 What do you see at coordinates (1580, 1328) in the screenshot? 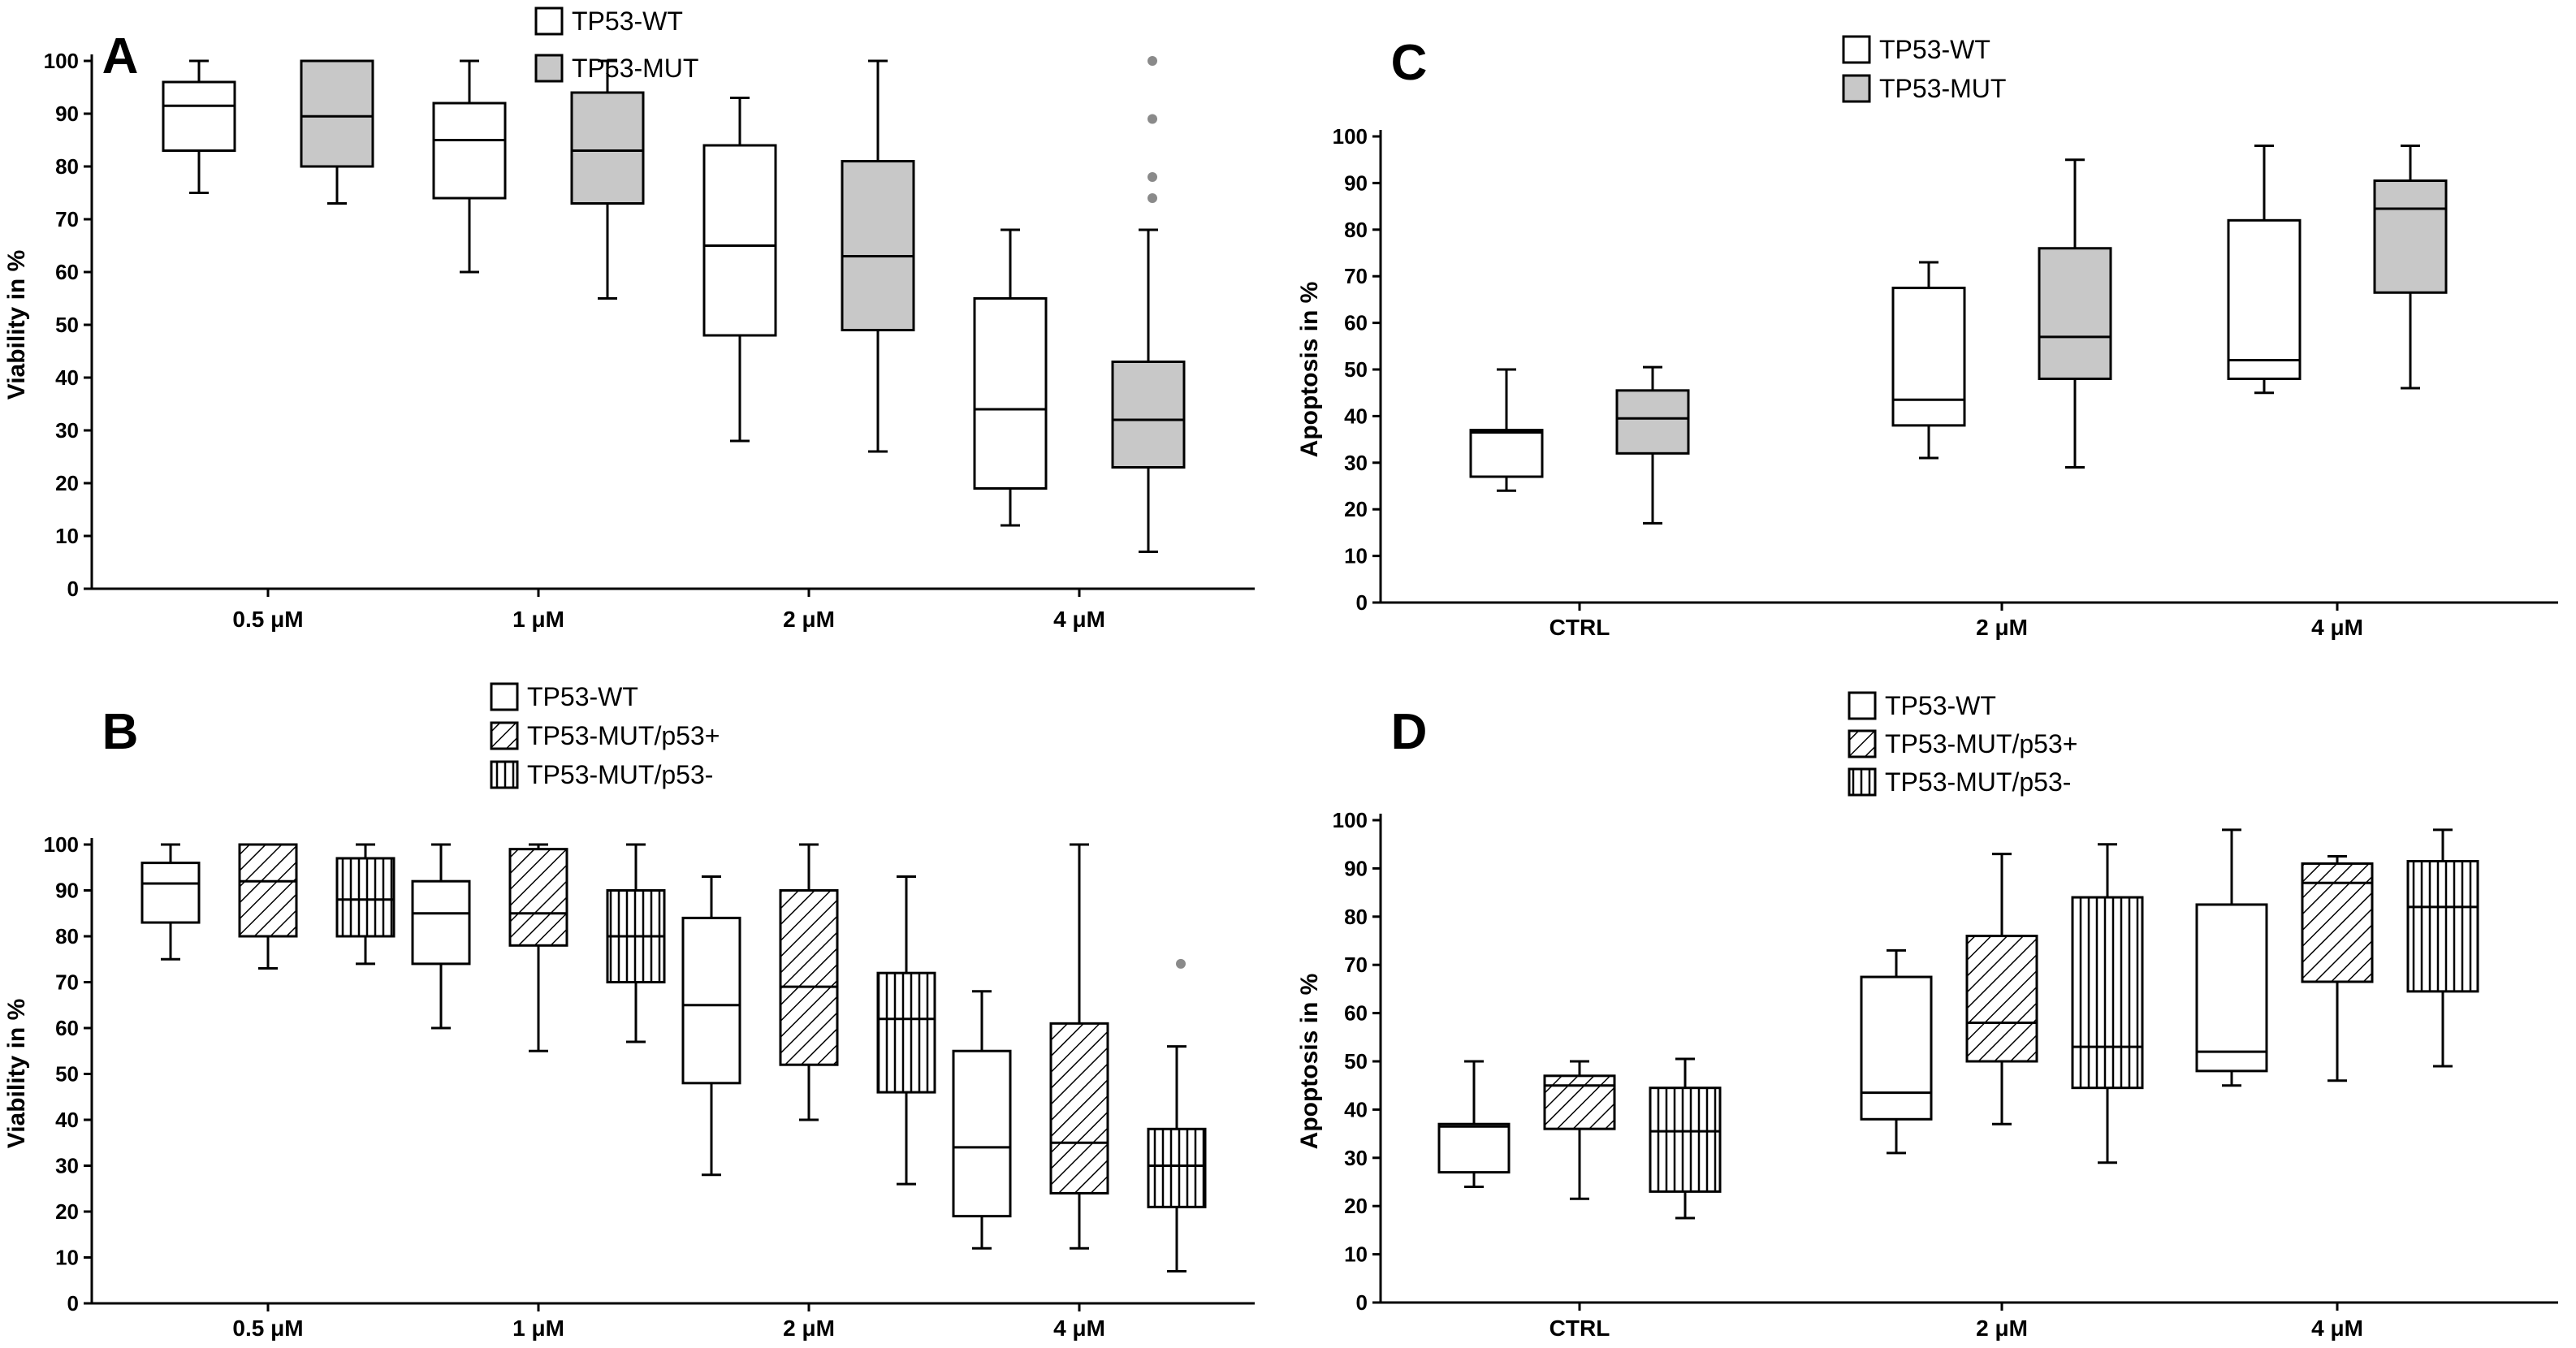
I see `x-tick-label: CTRL` at bounding box center [1580, 1328].